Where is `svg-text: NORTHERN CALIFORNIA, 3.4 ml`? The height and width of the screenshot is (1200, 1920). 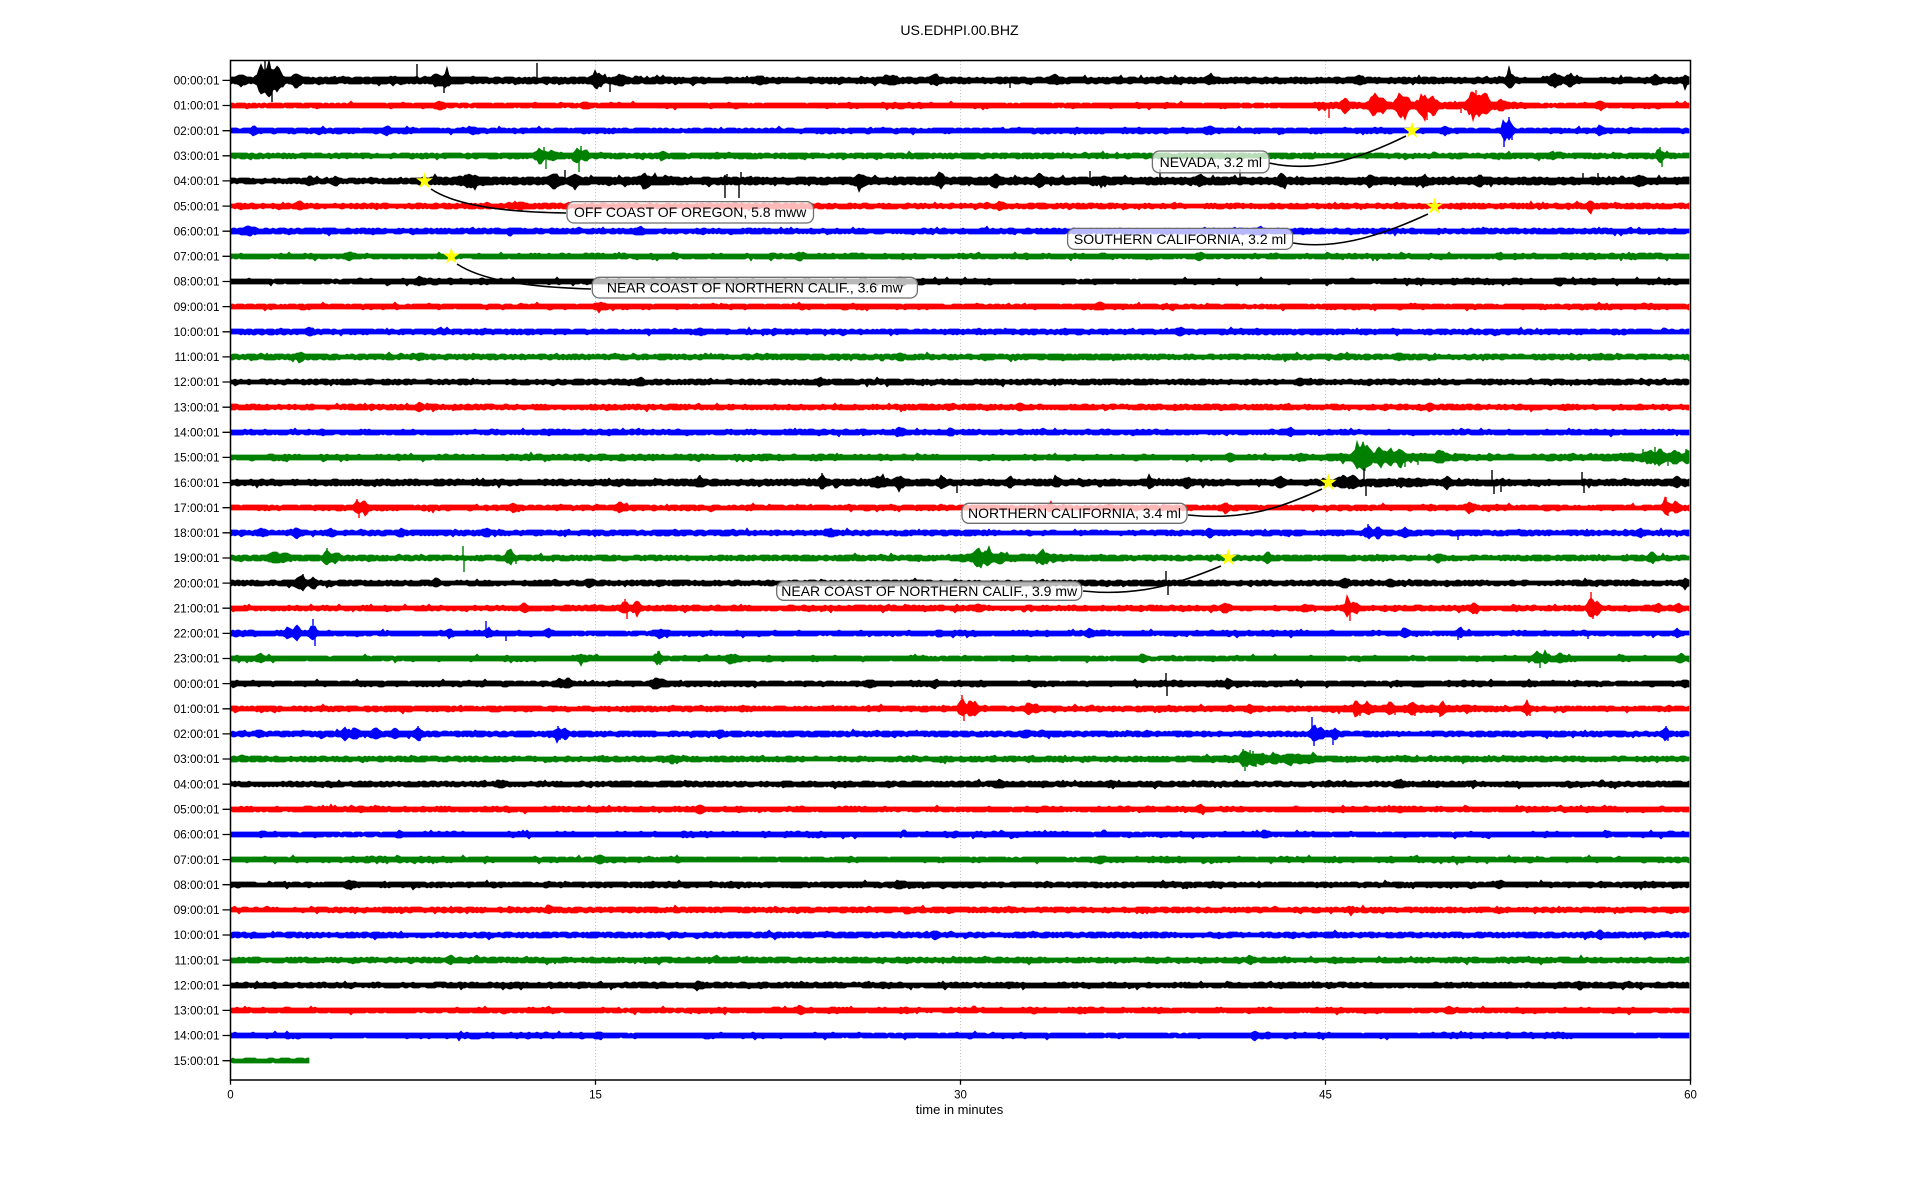 svg-text: NORTHERN CALIFORNIA, 3.4 ml is located at coordinates (1074, 513).